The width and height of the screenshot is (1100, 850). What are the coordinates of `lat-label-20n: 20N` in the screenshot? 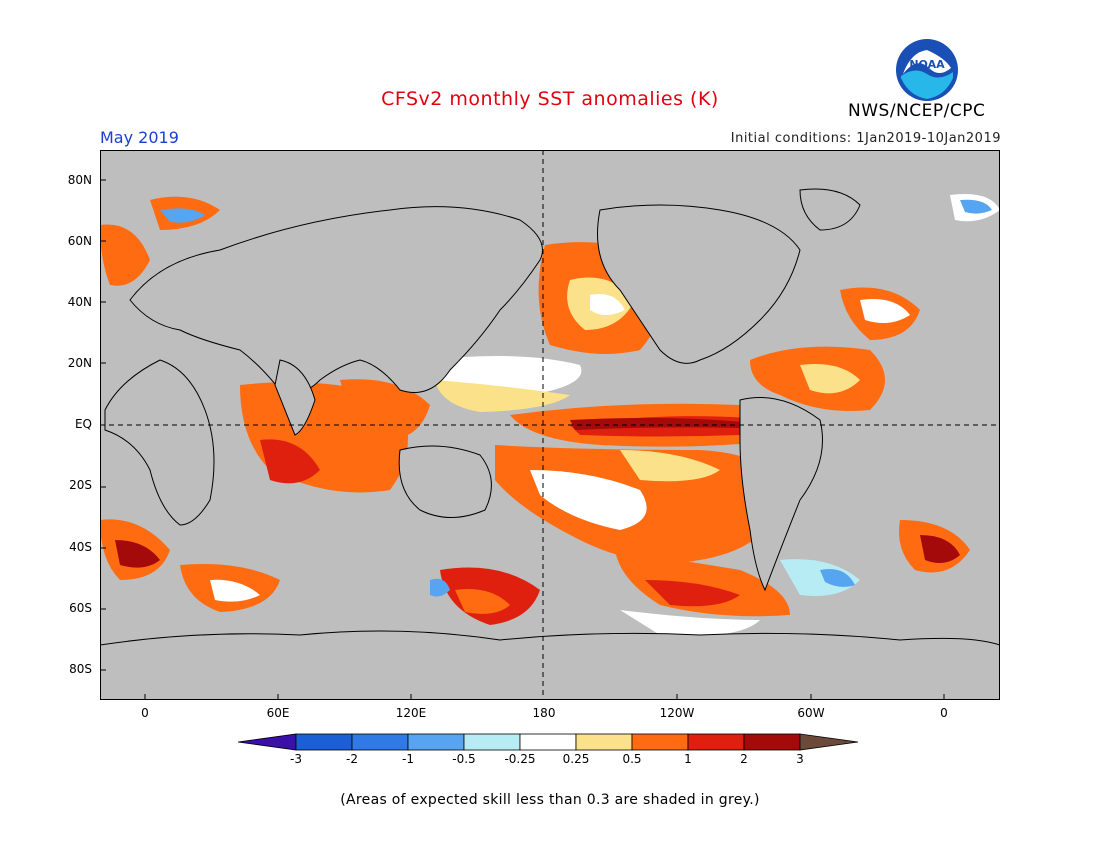 It's located at (79, 363).